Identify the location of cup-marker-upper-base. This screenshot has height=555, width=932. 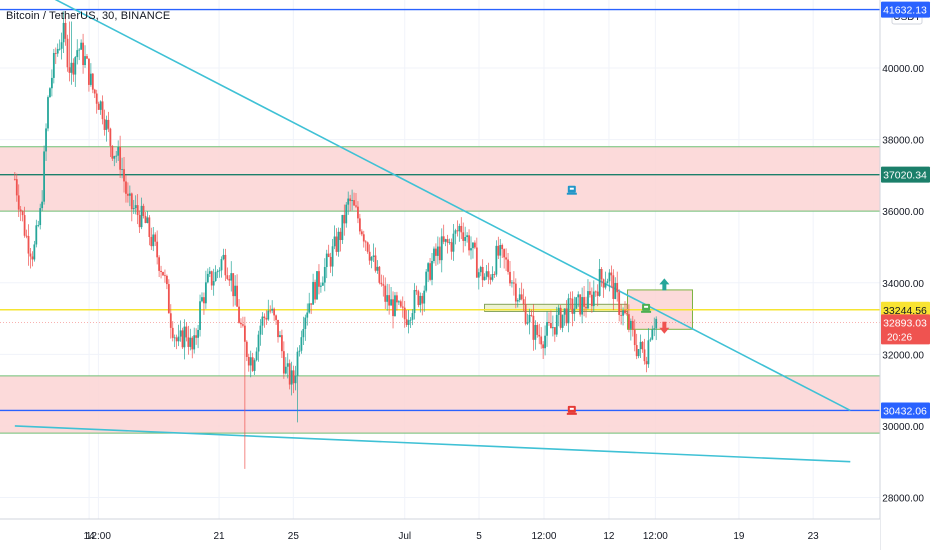
(571, 193).